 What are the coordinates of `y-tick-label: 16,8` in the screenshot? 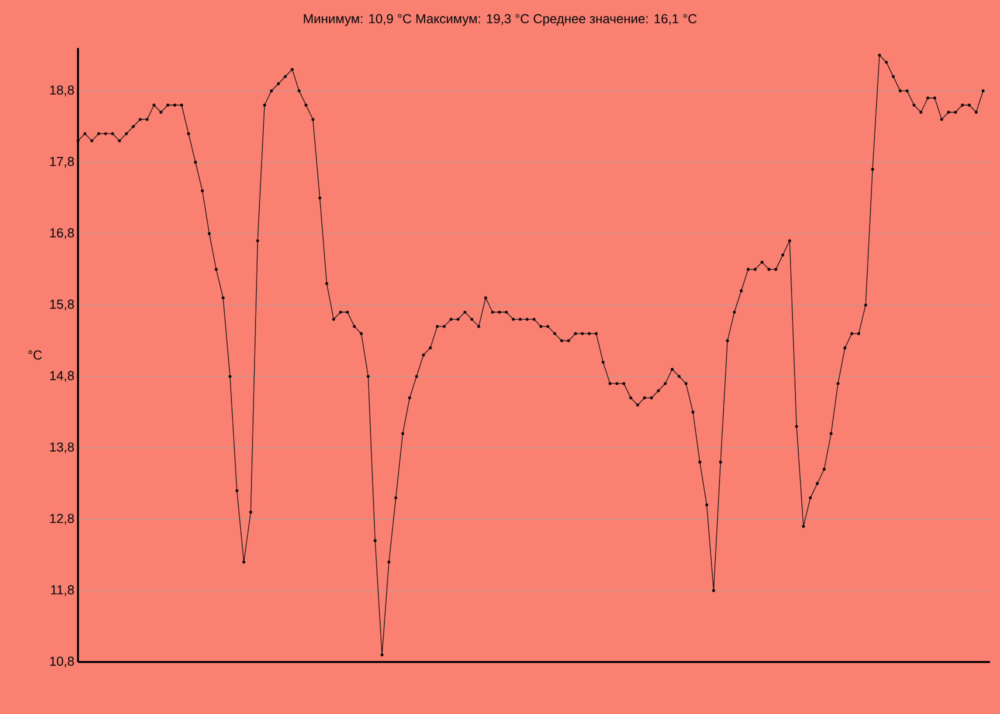 It's located at (62, 233).